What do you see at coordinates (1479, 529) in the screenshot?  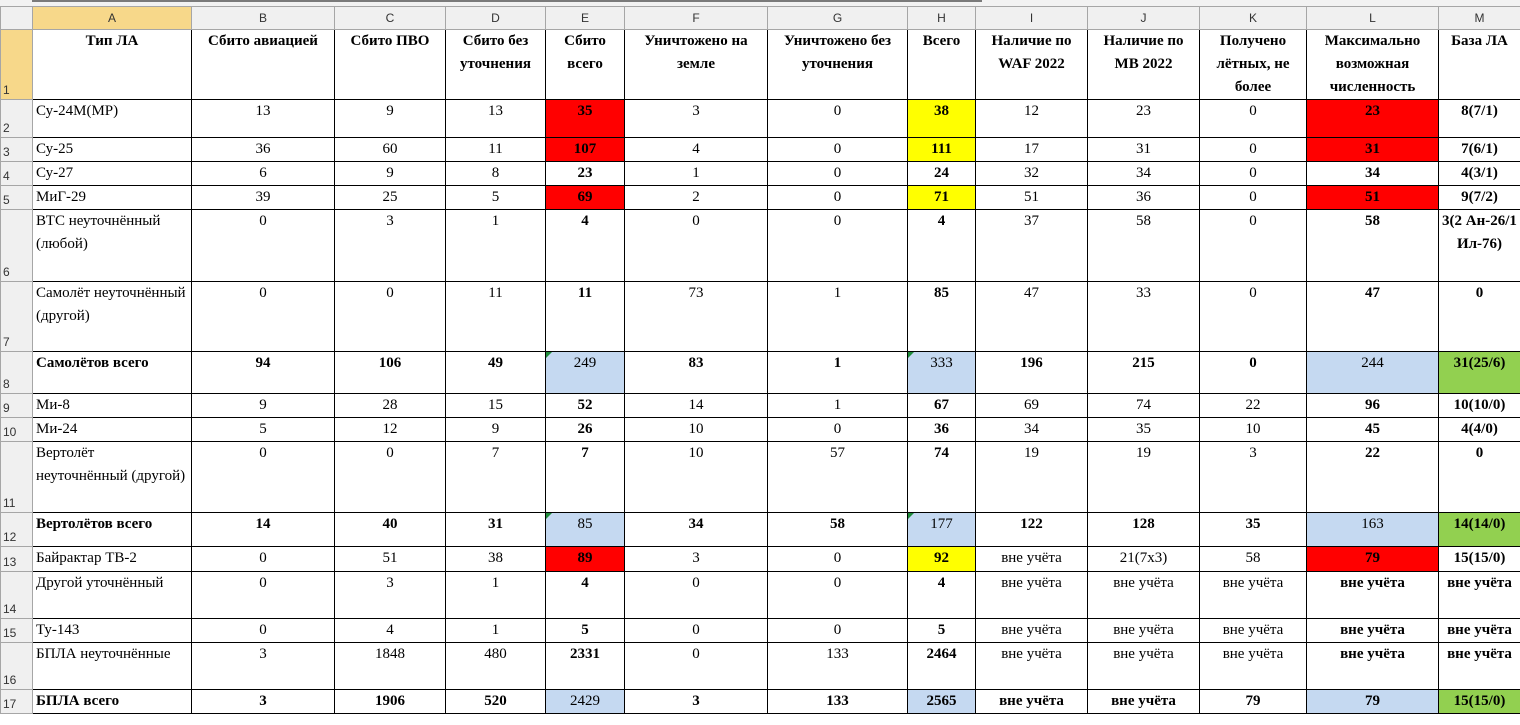 I see `cell: 14(14/0)` at bounding box center [1479, 529].